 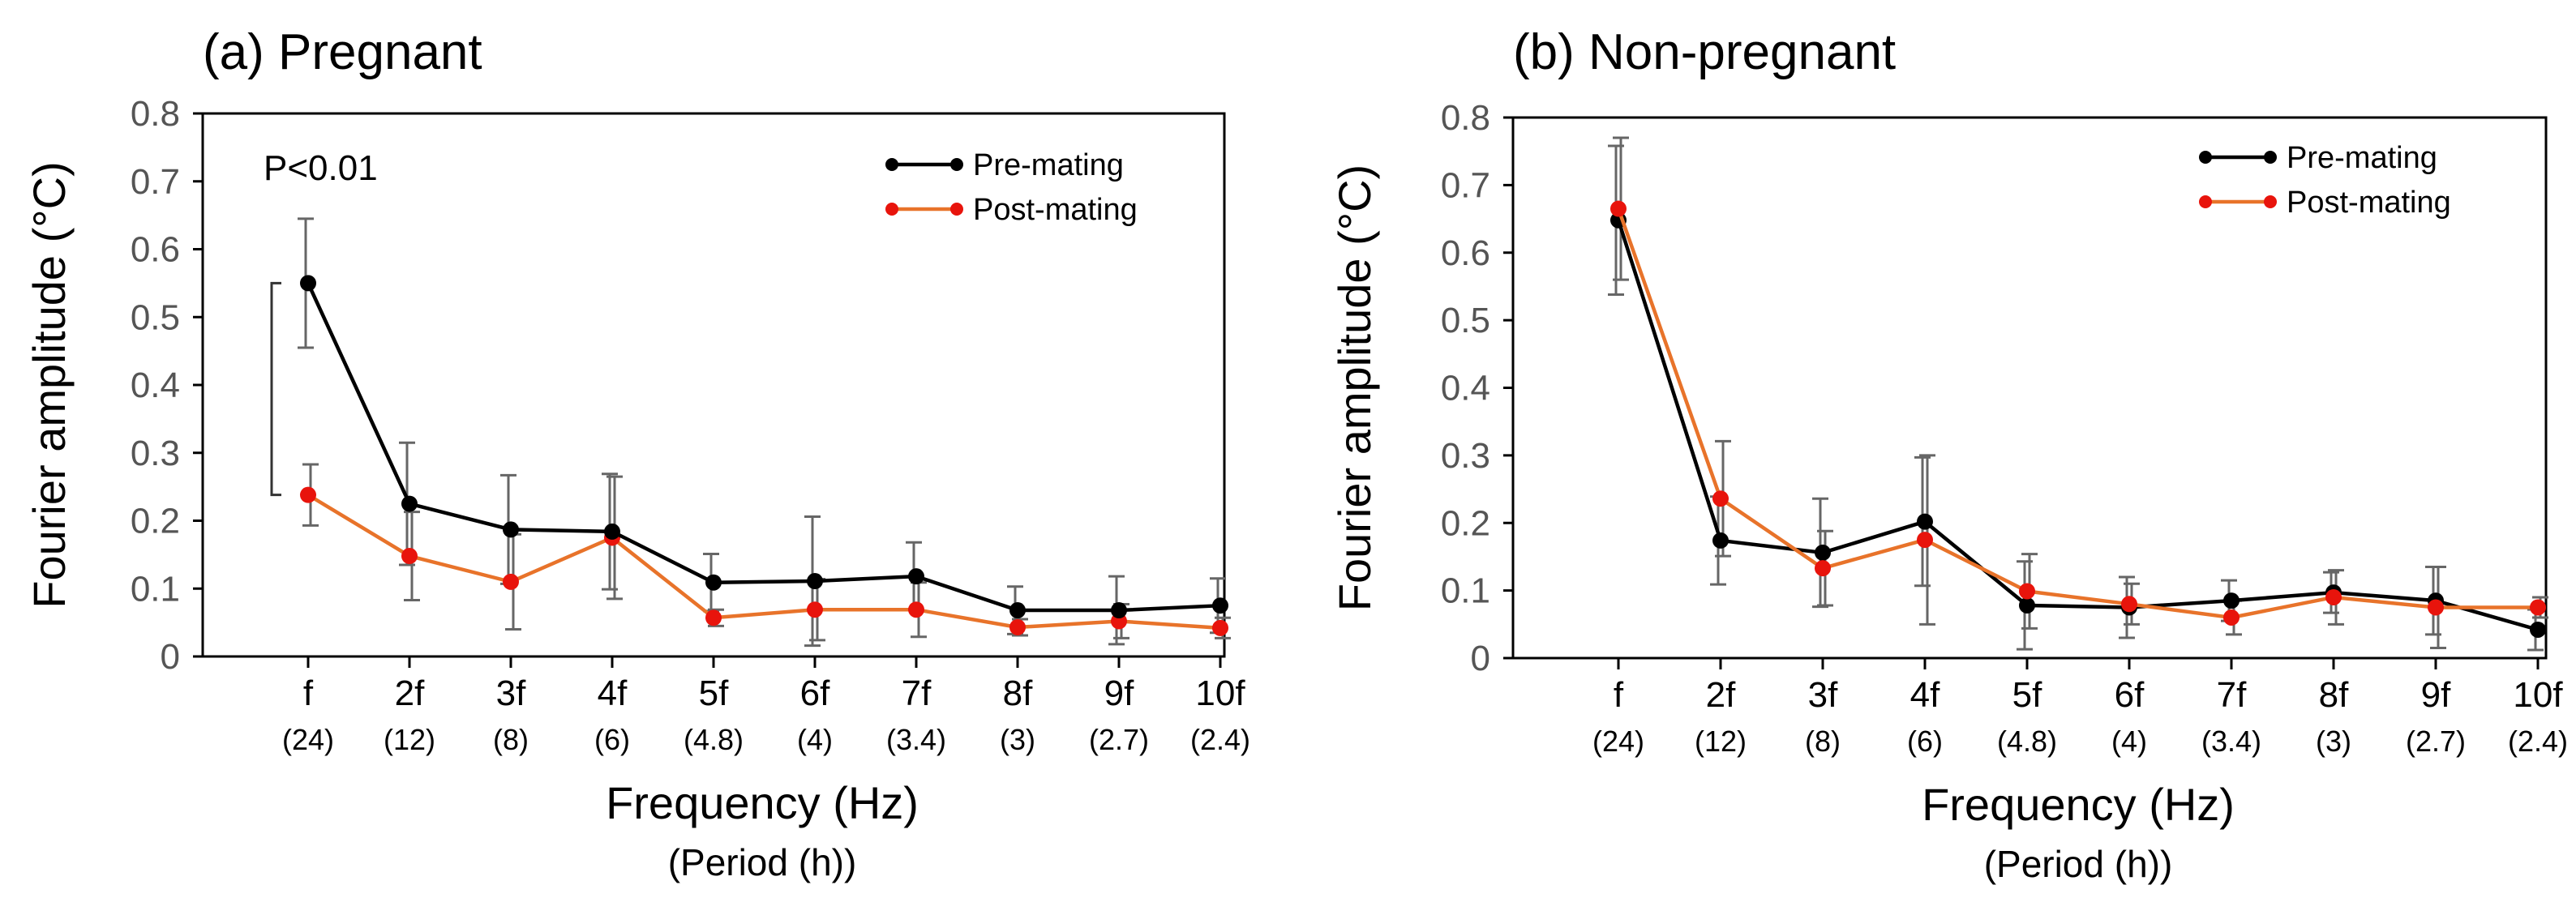 What do you see at coordinates (1465, 388) in the screenshot?
I see `y-tick-label: 0.4` at bounding box center [1465, 388].